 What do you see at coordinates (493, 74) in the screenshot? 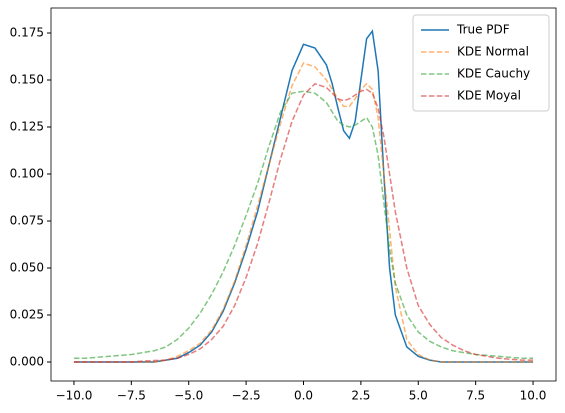
I see `legend-label: KDE Cauchy` at bounding box center [493, 74].